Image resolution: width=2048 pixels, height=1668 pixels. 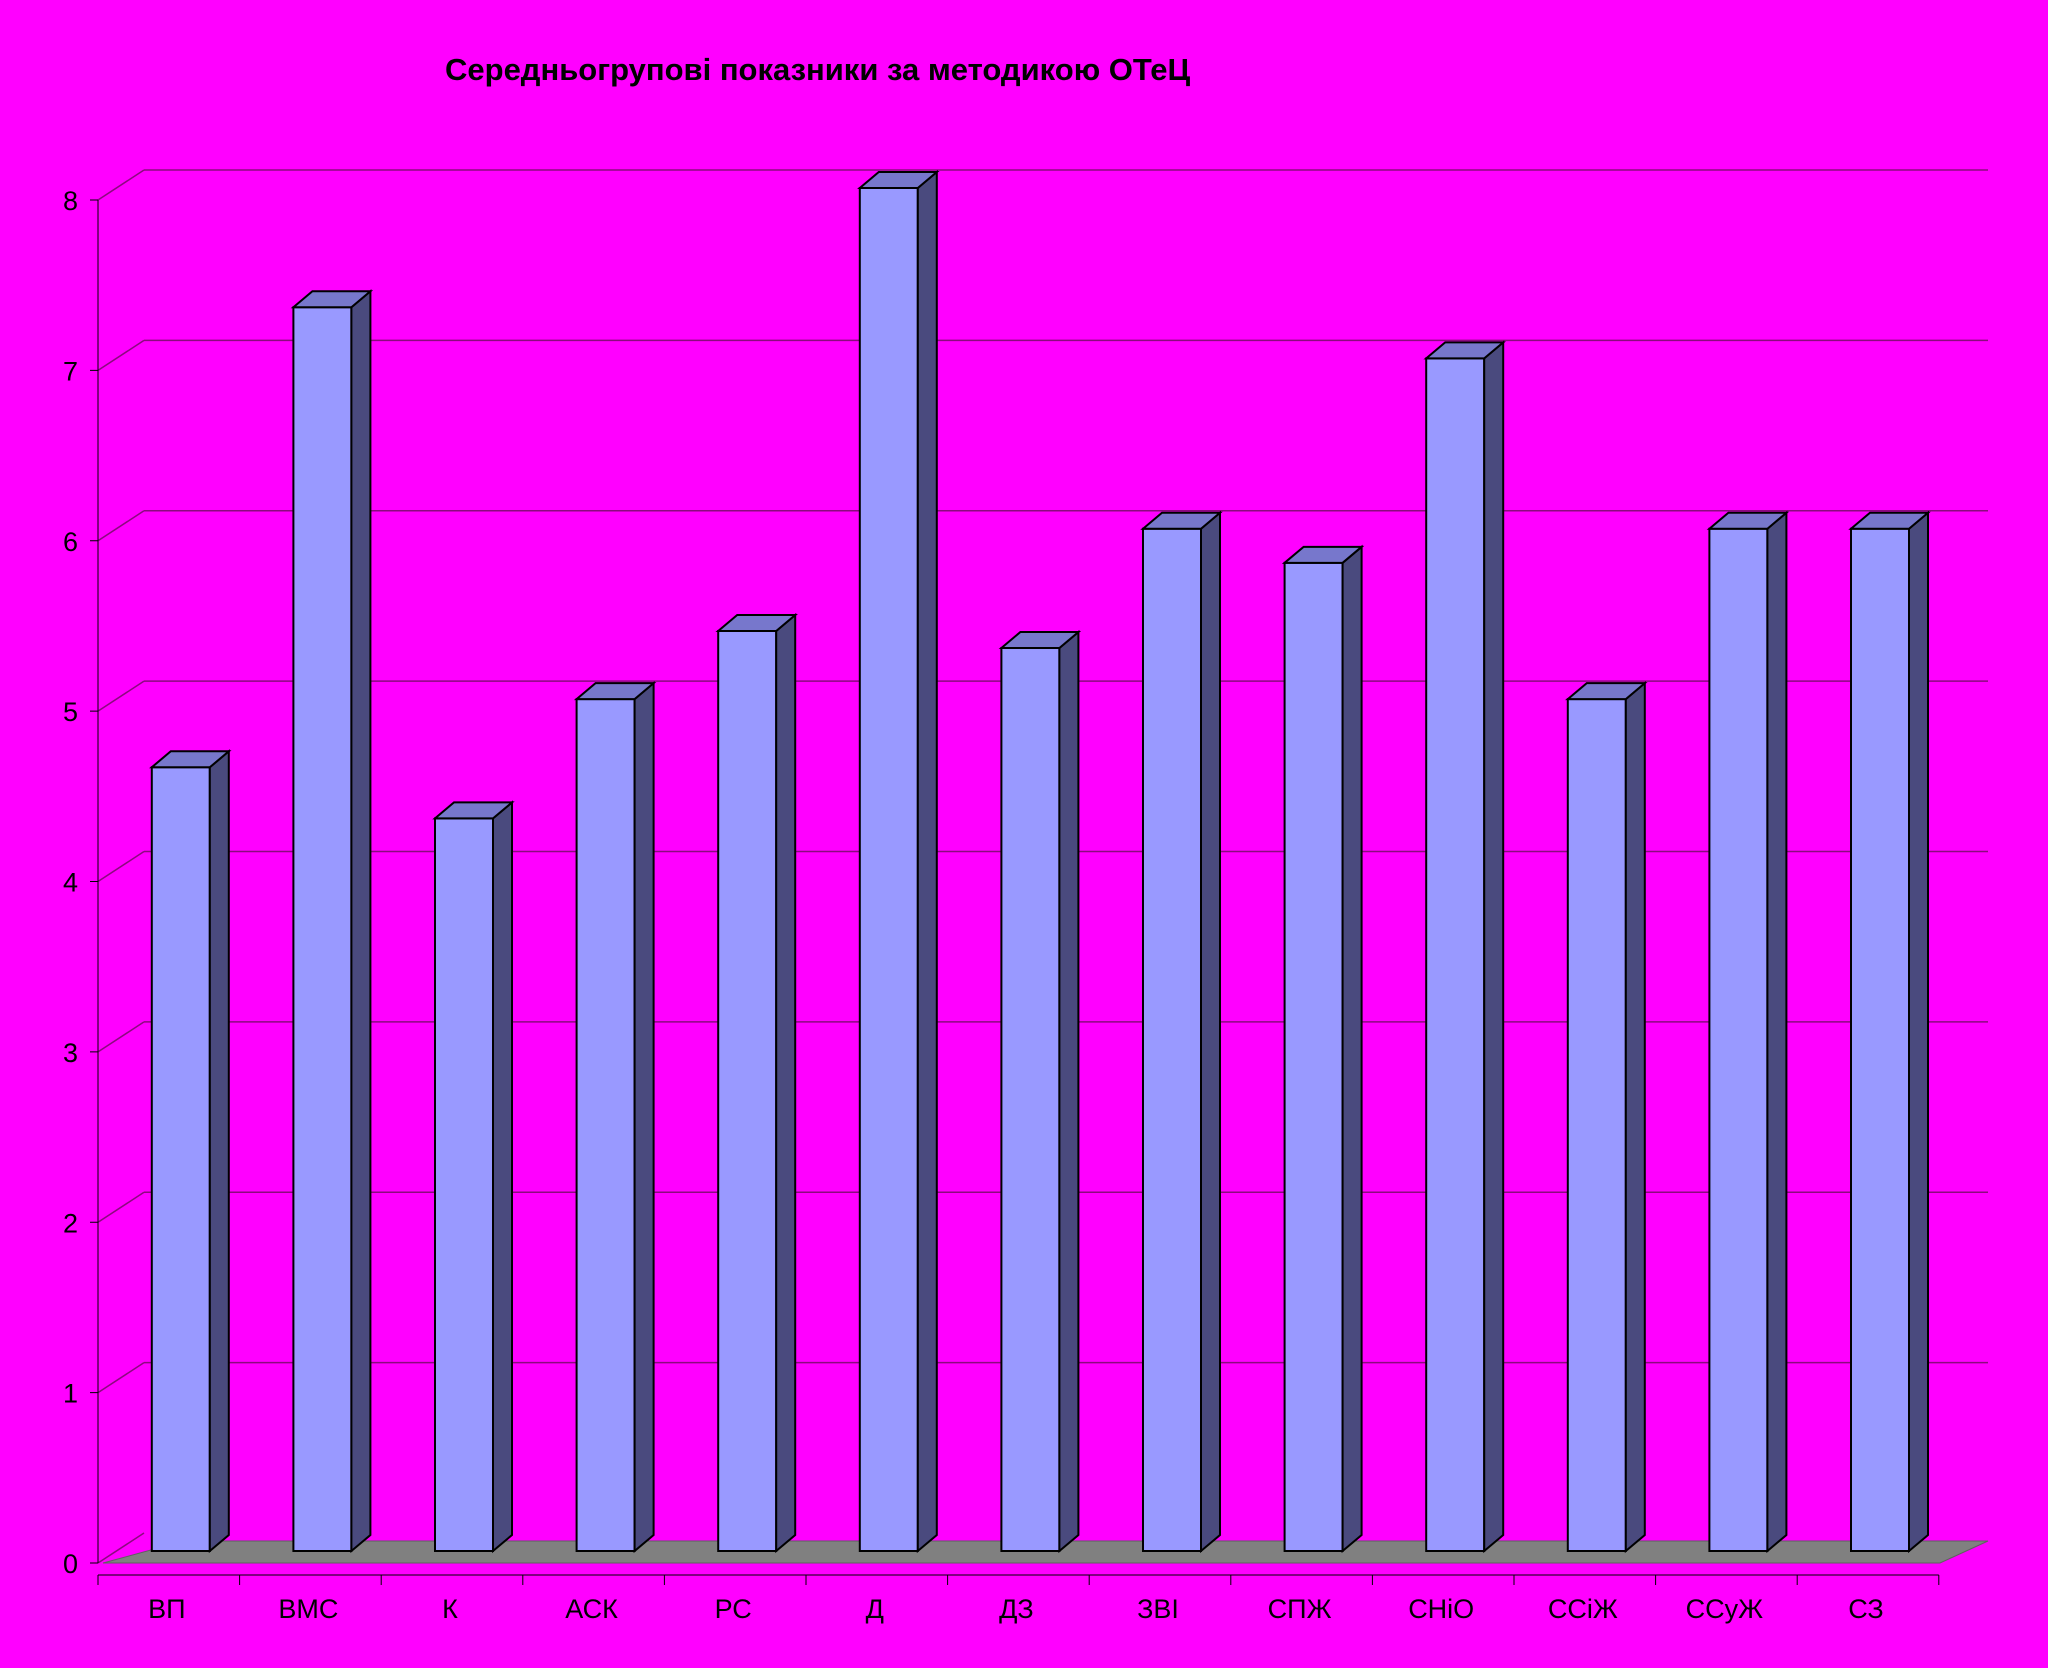 What do you see at coordinates (1583, 1609) in the screenshot?
I see `x-tick-label: ССіЖ` at bounding box center [1583, 1609].